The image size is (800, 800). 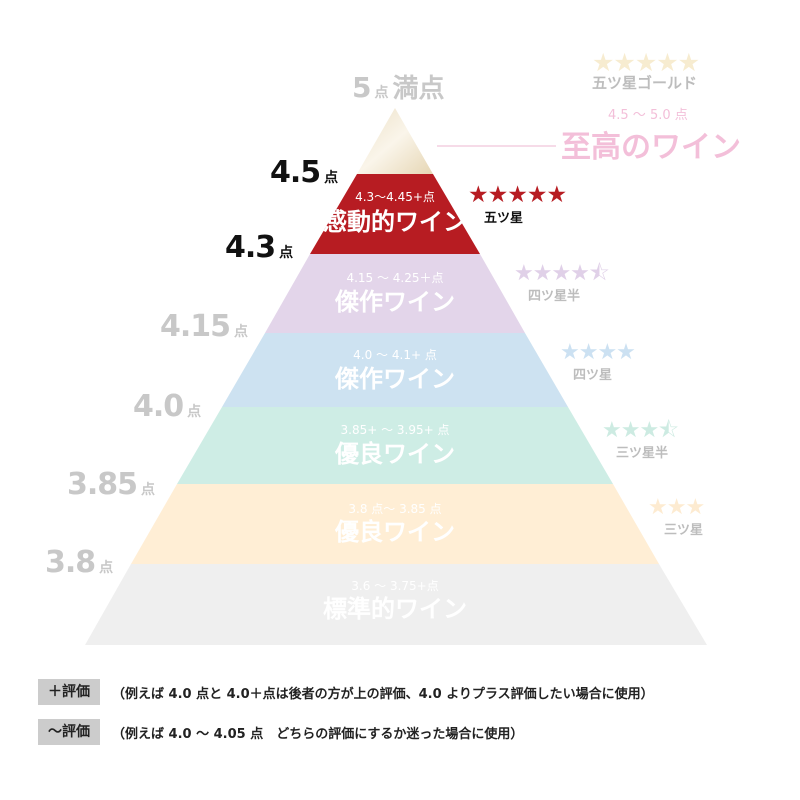 I want to click on top-tier-range: 4.5 ～ 5.0 点, so click(x=648, y=115).